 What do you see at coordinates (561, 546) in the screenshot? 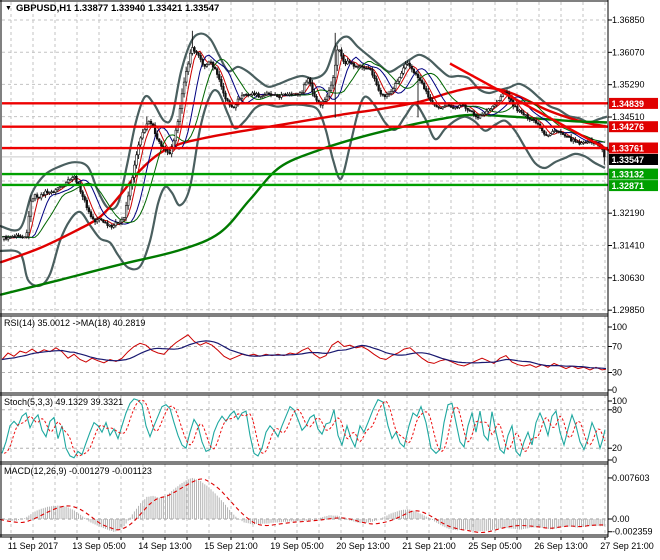
I see `svg-text: 26 Sep 13:00` at bounding box center [561, 546].